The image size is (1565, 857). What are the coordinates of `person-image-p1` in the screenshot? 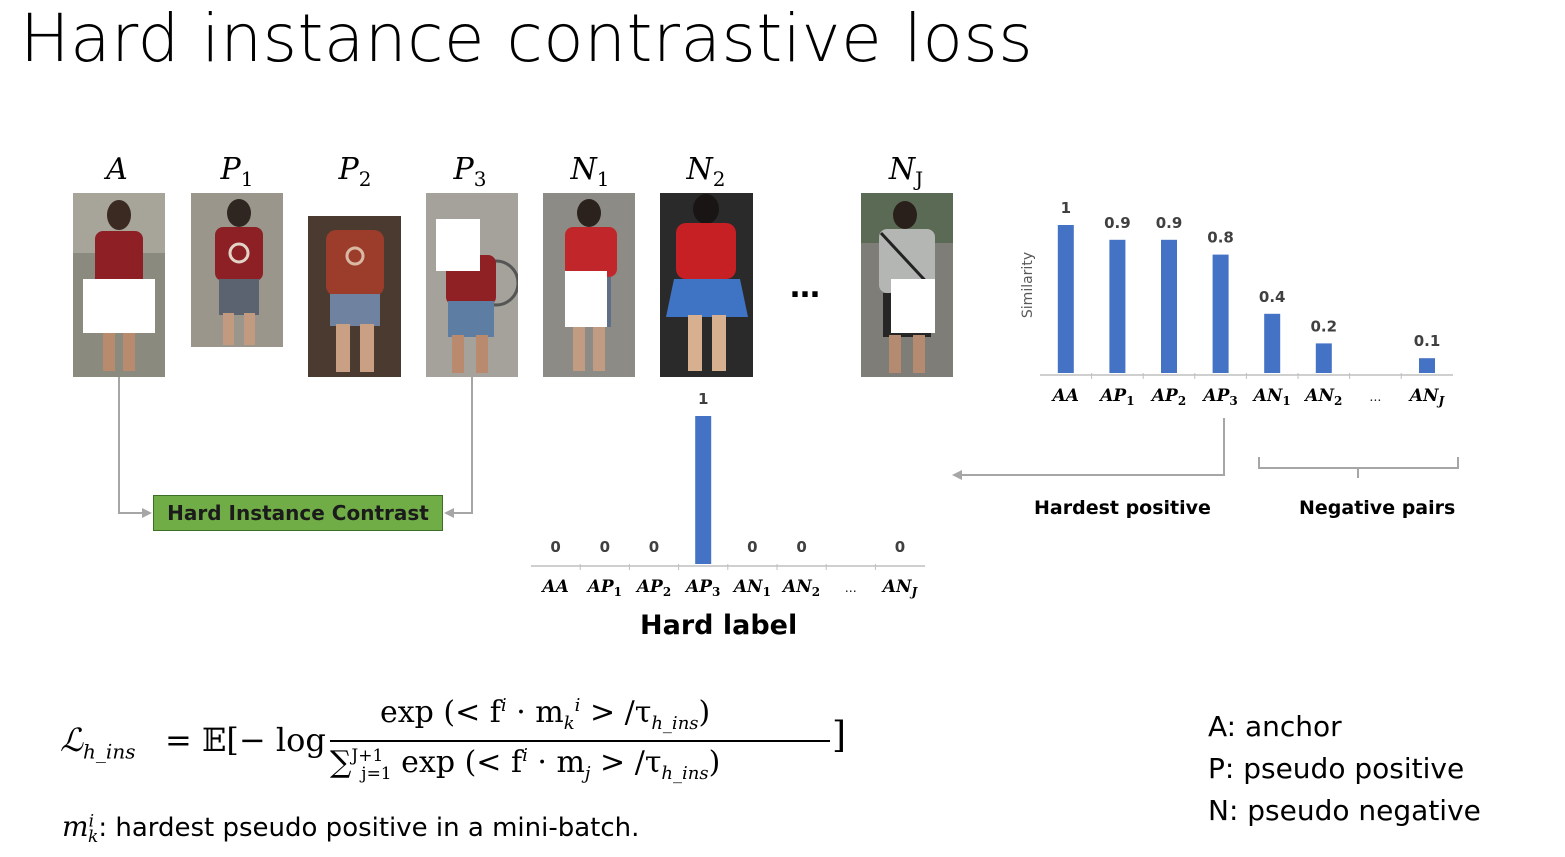 It's located at (237, 270).